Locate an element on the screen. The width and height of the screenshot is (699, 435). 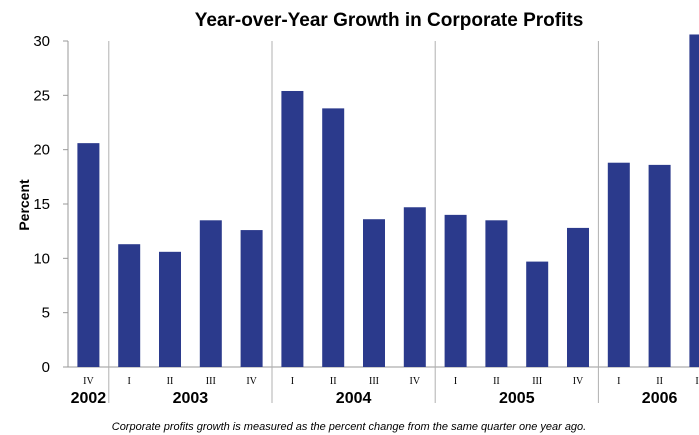
y-tick-label: 10 is located at coordinates (41, 258).